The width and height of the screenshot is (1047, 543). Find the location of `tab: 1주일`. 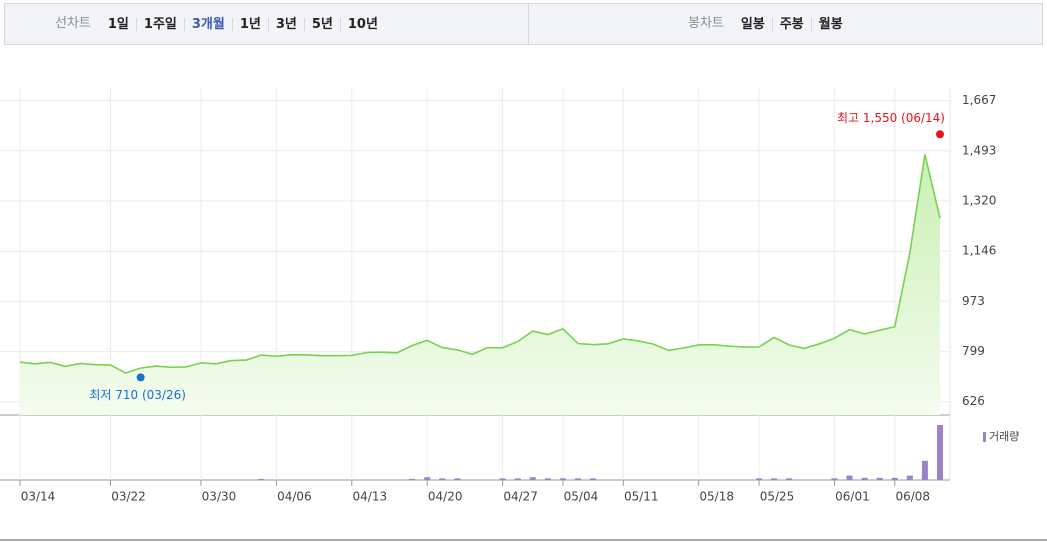

tab: 1주일 is located at coordinates (159, 24).